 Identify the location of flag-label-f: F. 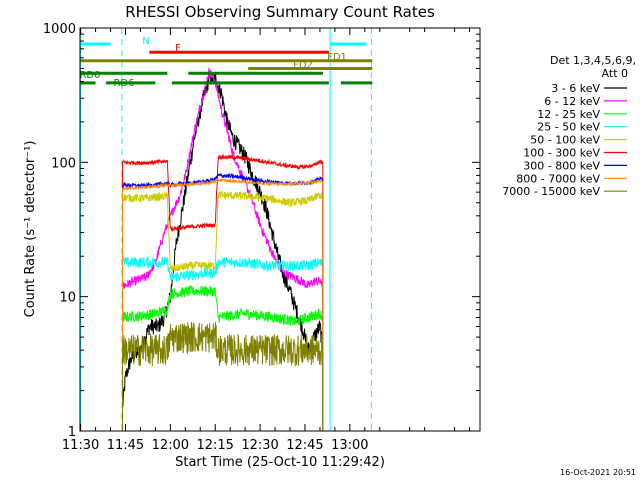
(178, 48).